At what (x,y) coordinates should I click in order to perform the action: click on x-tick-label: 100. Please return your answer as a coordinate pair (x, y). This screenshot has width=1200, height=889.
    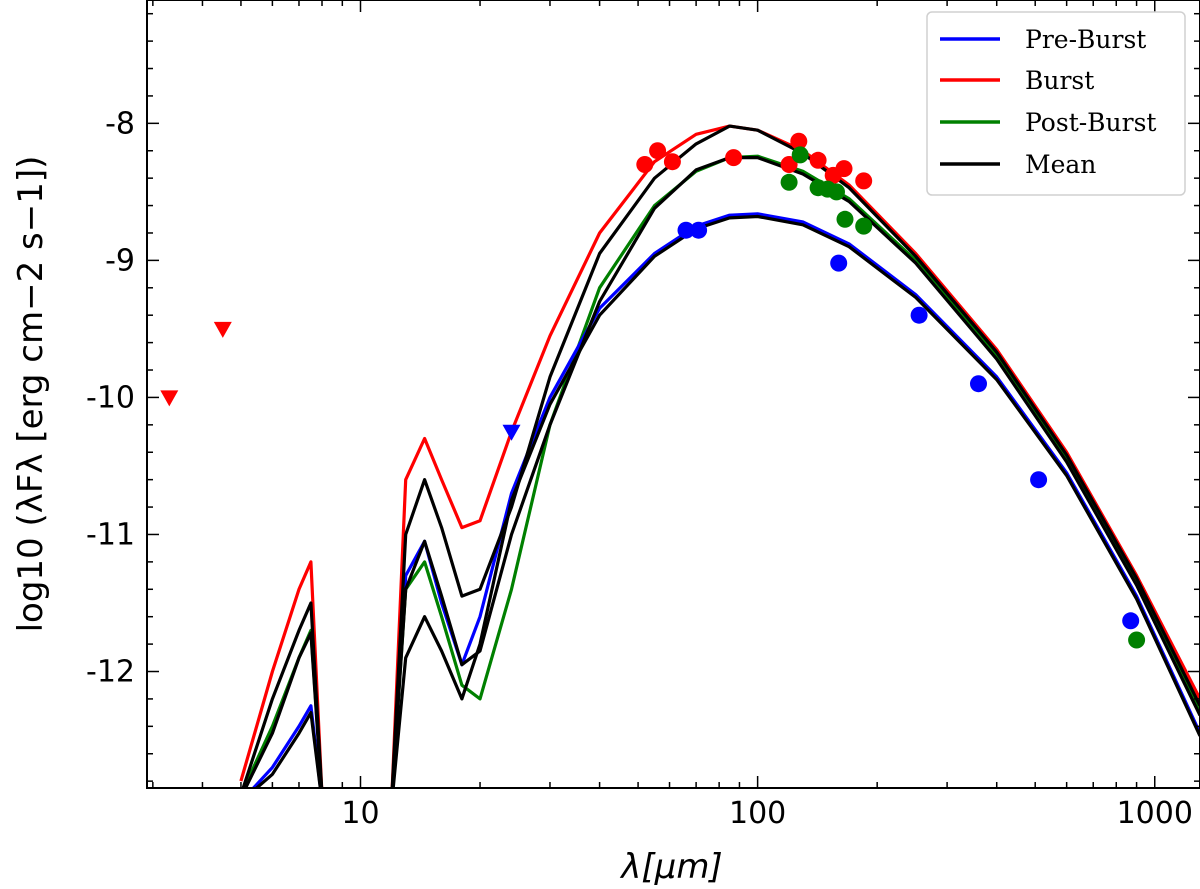
    Looking at the image, I should click on (757, 813).